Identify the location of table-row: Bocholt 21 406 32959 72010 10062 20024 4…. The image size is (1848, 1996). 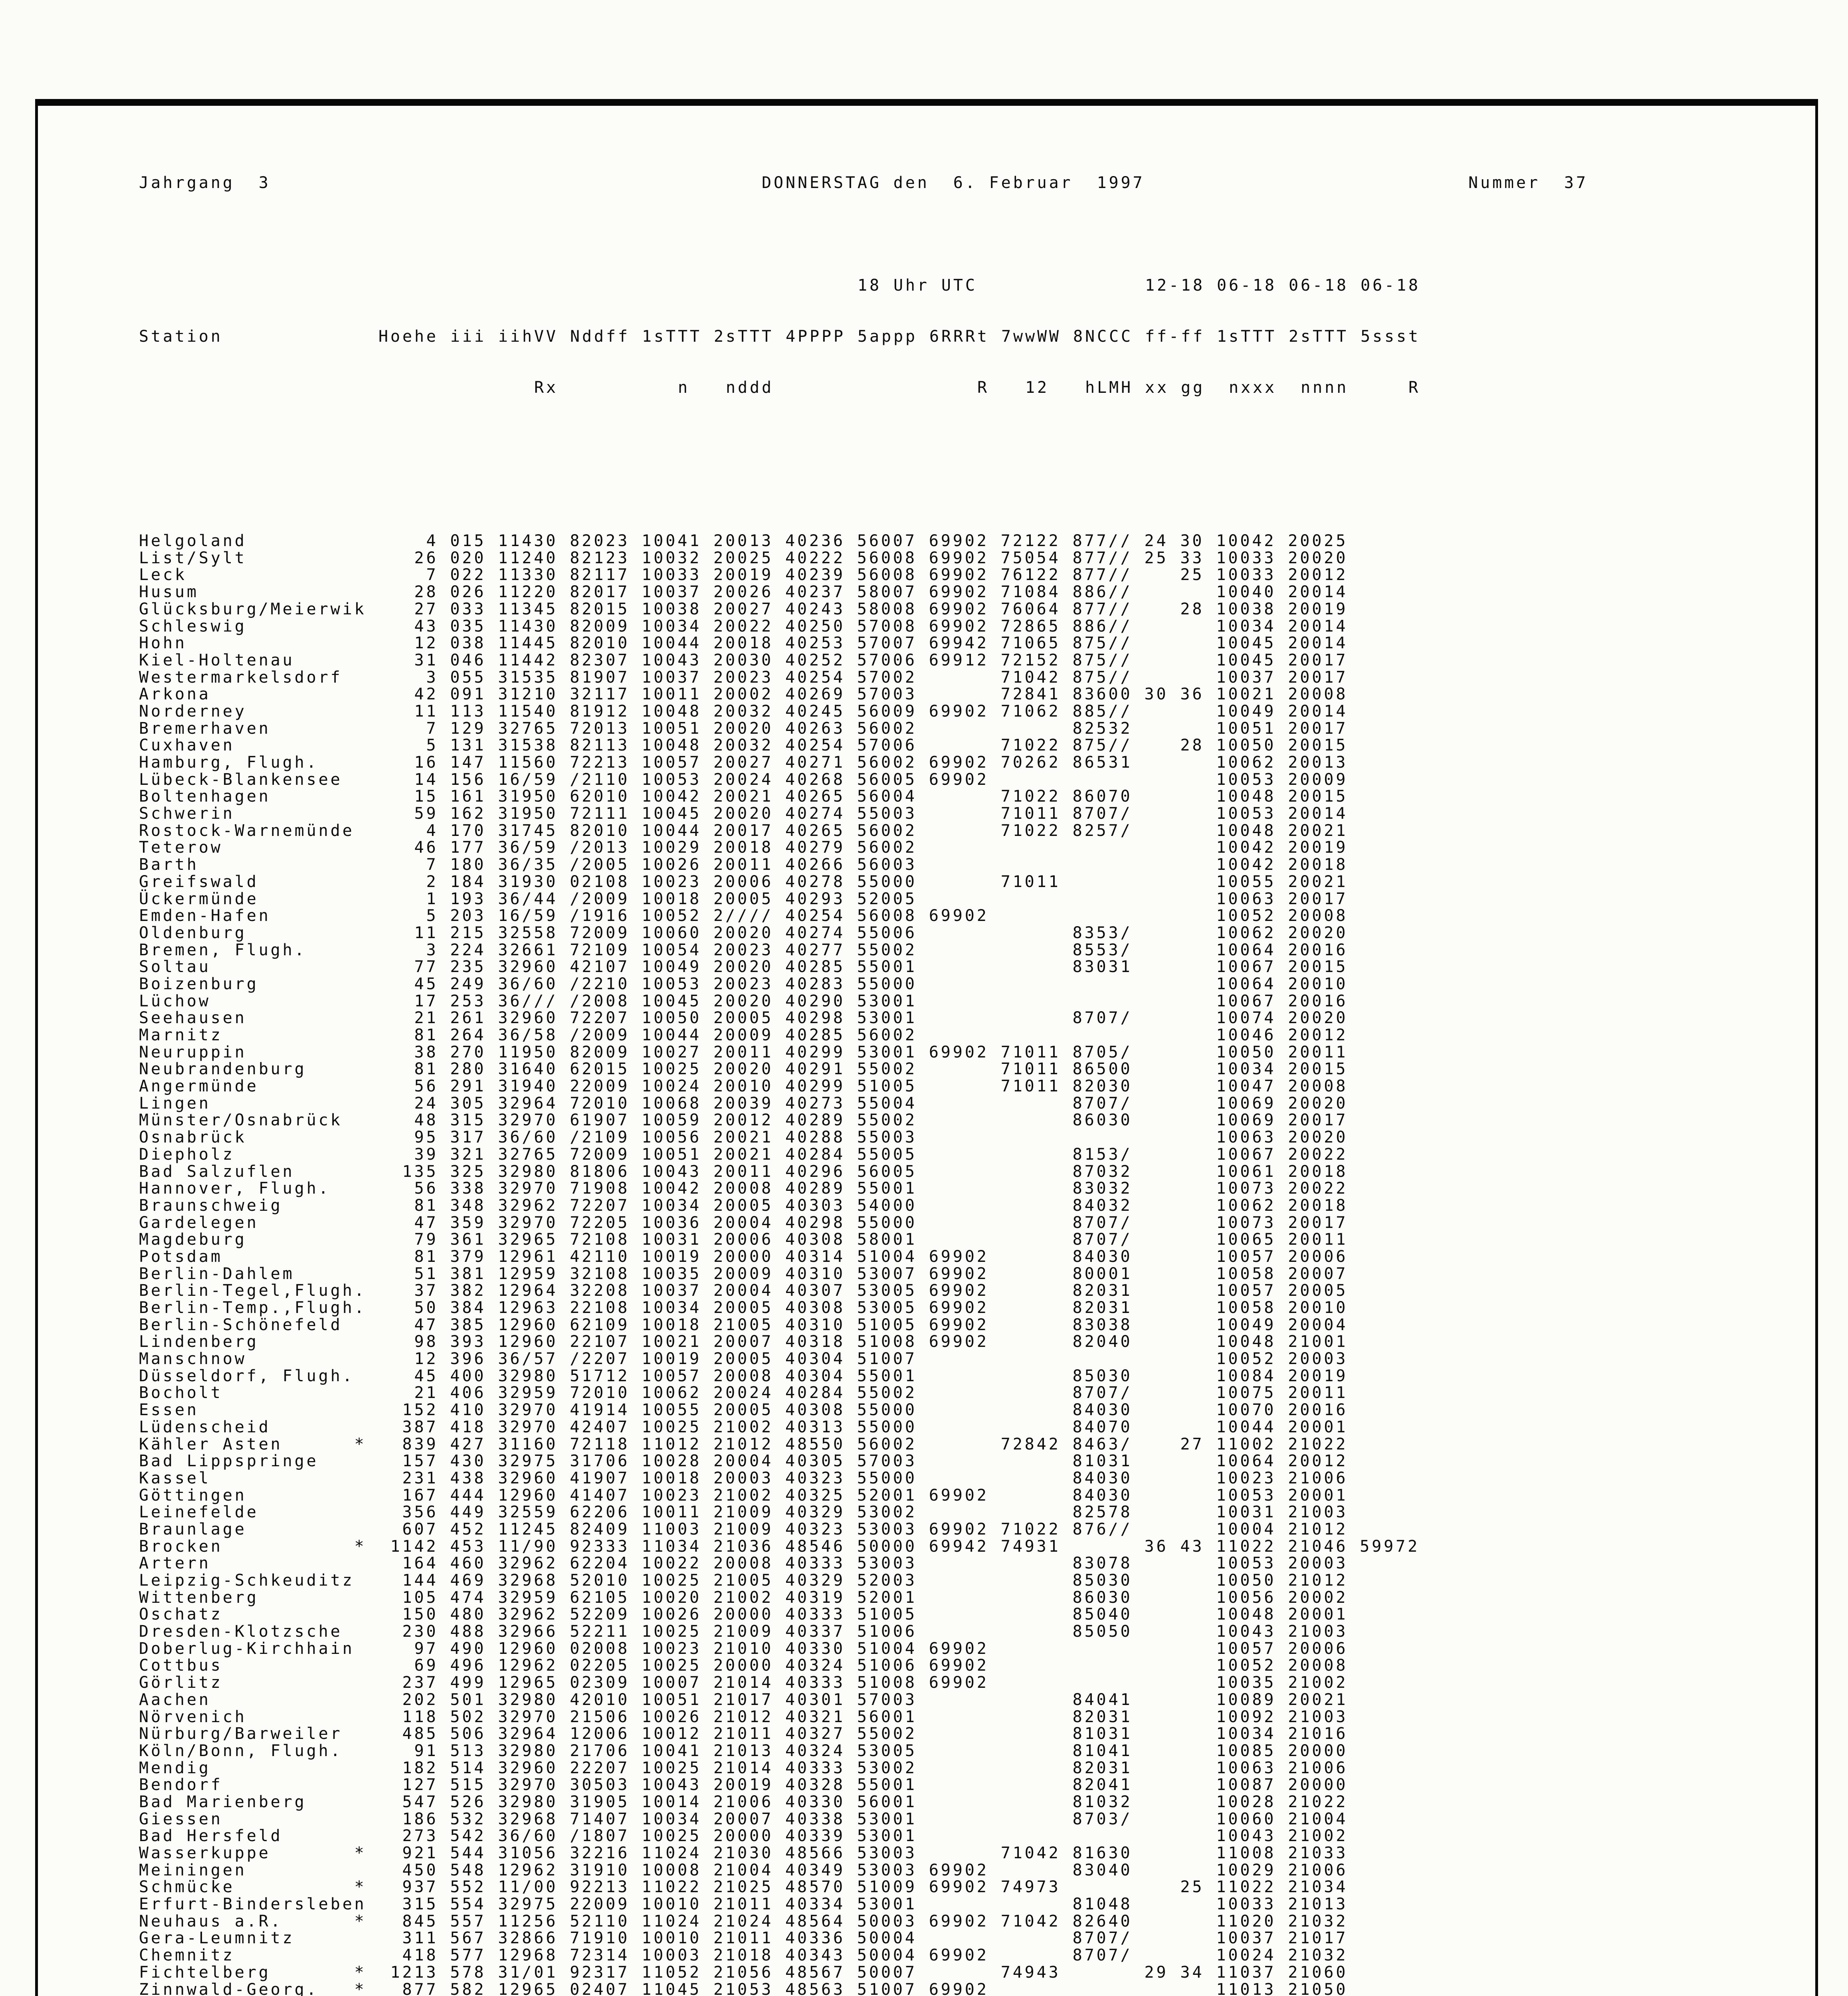
(779, 1393).